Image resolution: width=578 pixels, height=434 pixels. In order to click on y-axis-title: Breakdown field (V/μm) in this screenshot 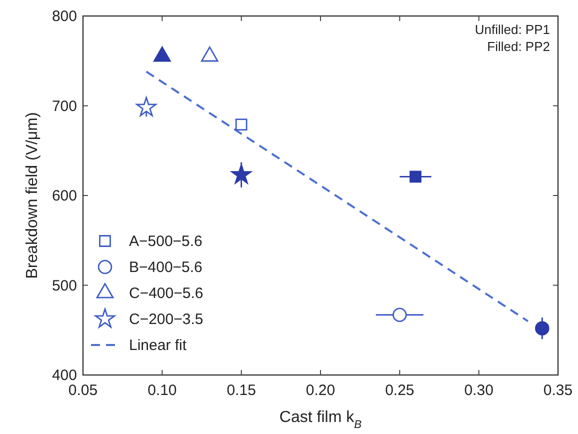, I will do `click(32, 195)`.